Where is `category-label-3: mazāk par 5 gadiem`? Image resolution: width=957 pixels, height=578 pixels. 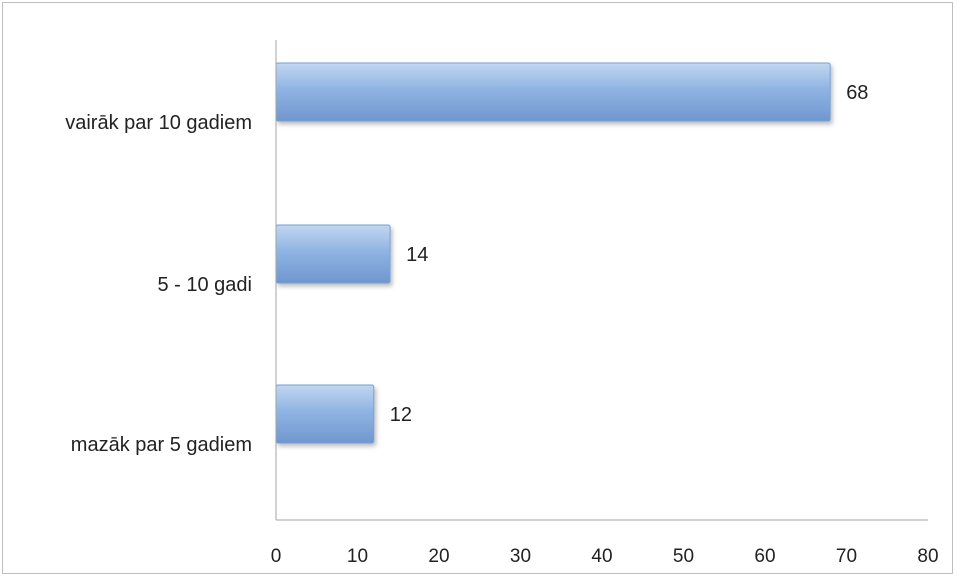
category-label-3: mazāk par 5 gadiem is located at coordinates (161, 445).